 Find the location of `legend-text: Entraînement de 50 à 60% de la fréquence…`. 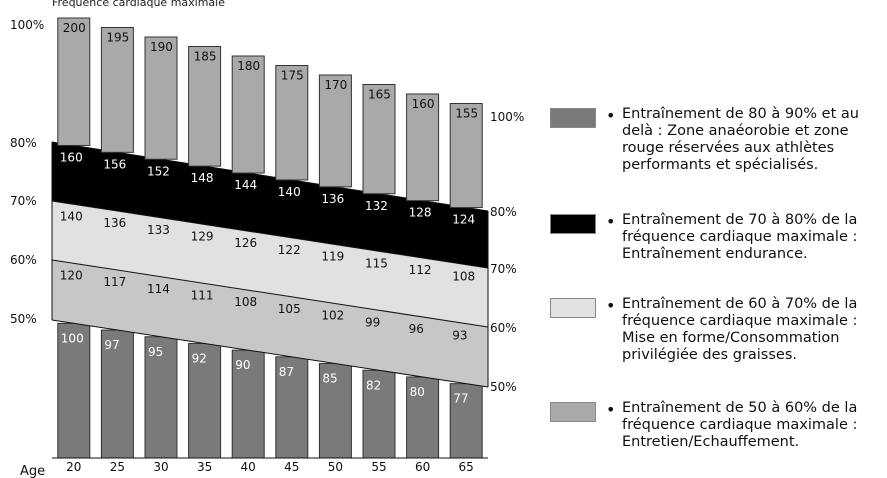

legend-text: Entraînement de 50 à 60% de la fréquence… is located at coordinates (740, 425).